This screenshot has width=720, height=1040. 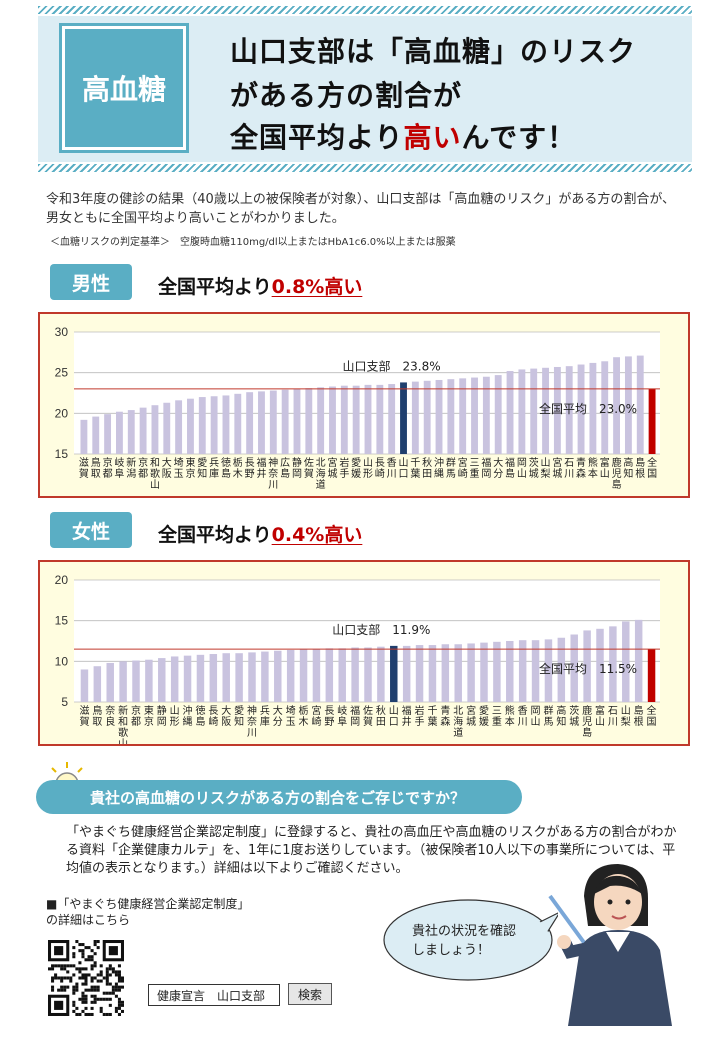 What do you see at coordinates (381, 629) in the screenshot?
I see `female-yamaguchi-label: 山口支部 11.9%` at bounding box center [381, 629].